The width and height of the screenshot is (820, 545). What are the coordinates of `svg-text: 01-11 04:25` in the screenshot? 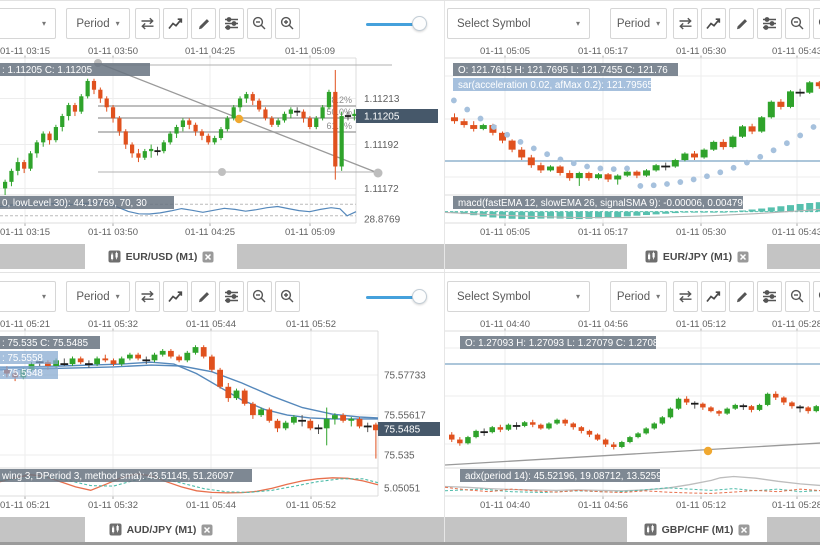 It's located at (210, 51).